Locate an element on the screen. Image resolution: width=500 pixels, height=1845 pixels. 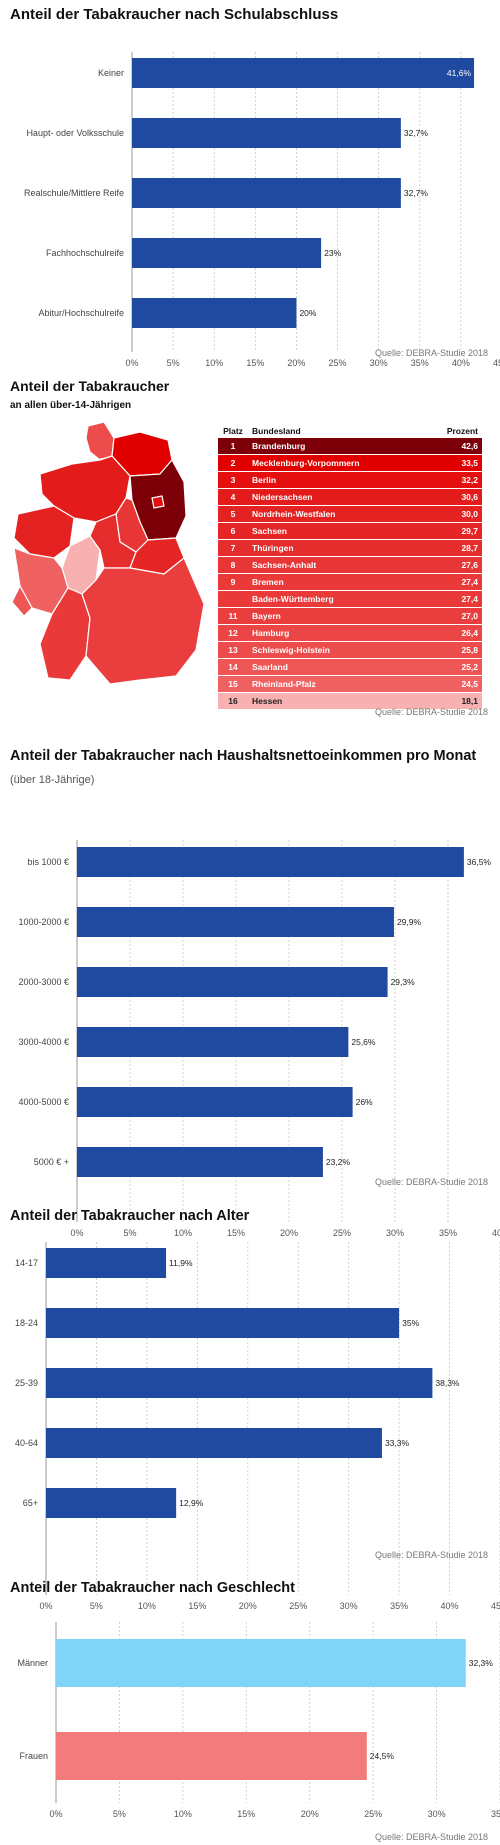
ranking-row: 8 Sachsen-Anhalt 27,6 is located at coordinates (350, 565).